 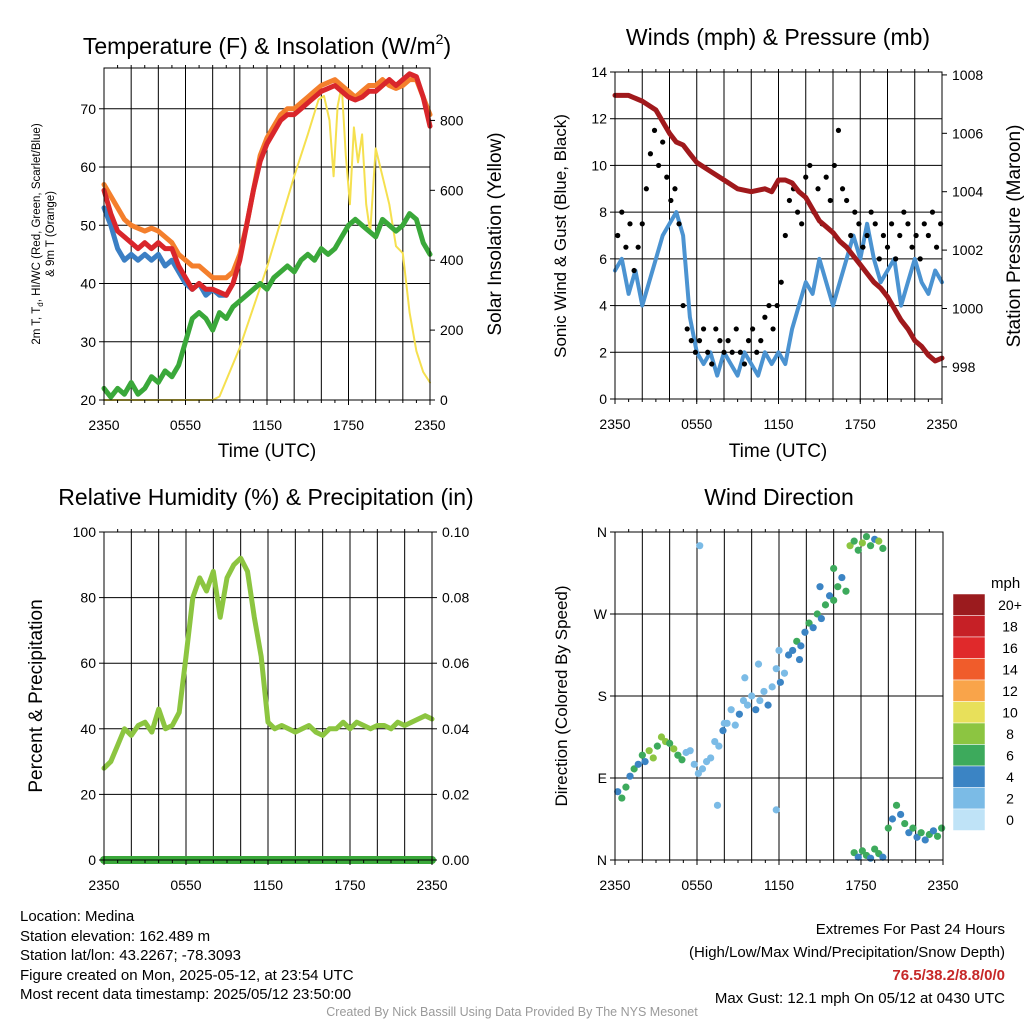 I want to click on y2-tick-label: 0.10, so click(x=455, y=532).